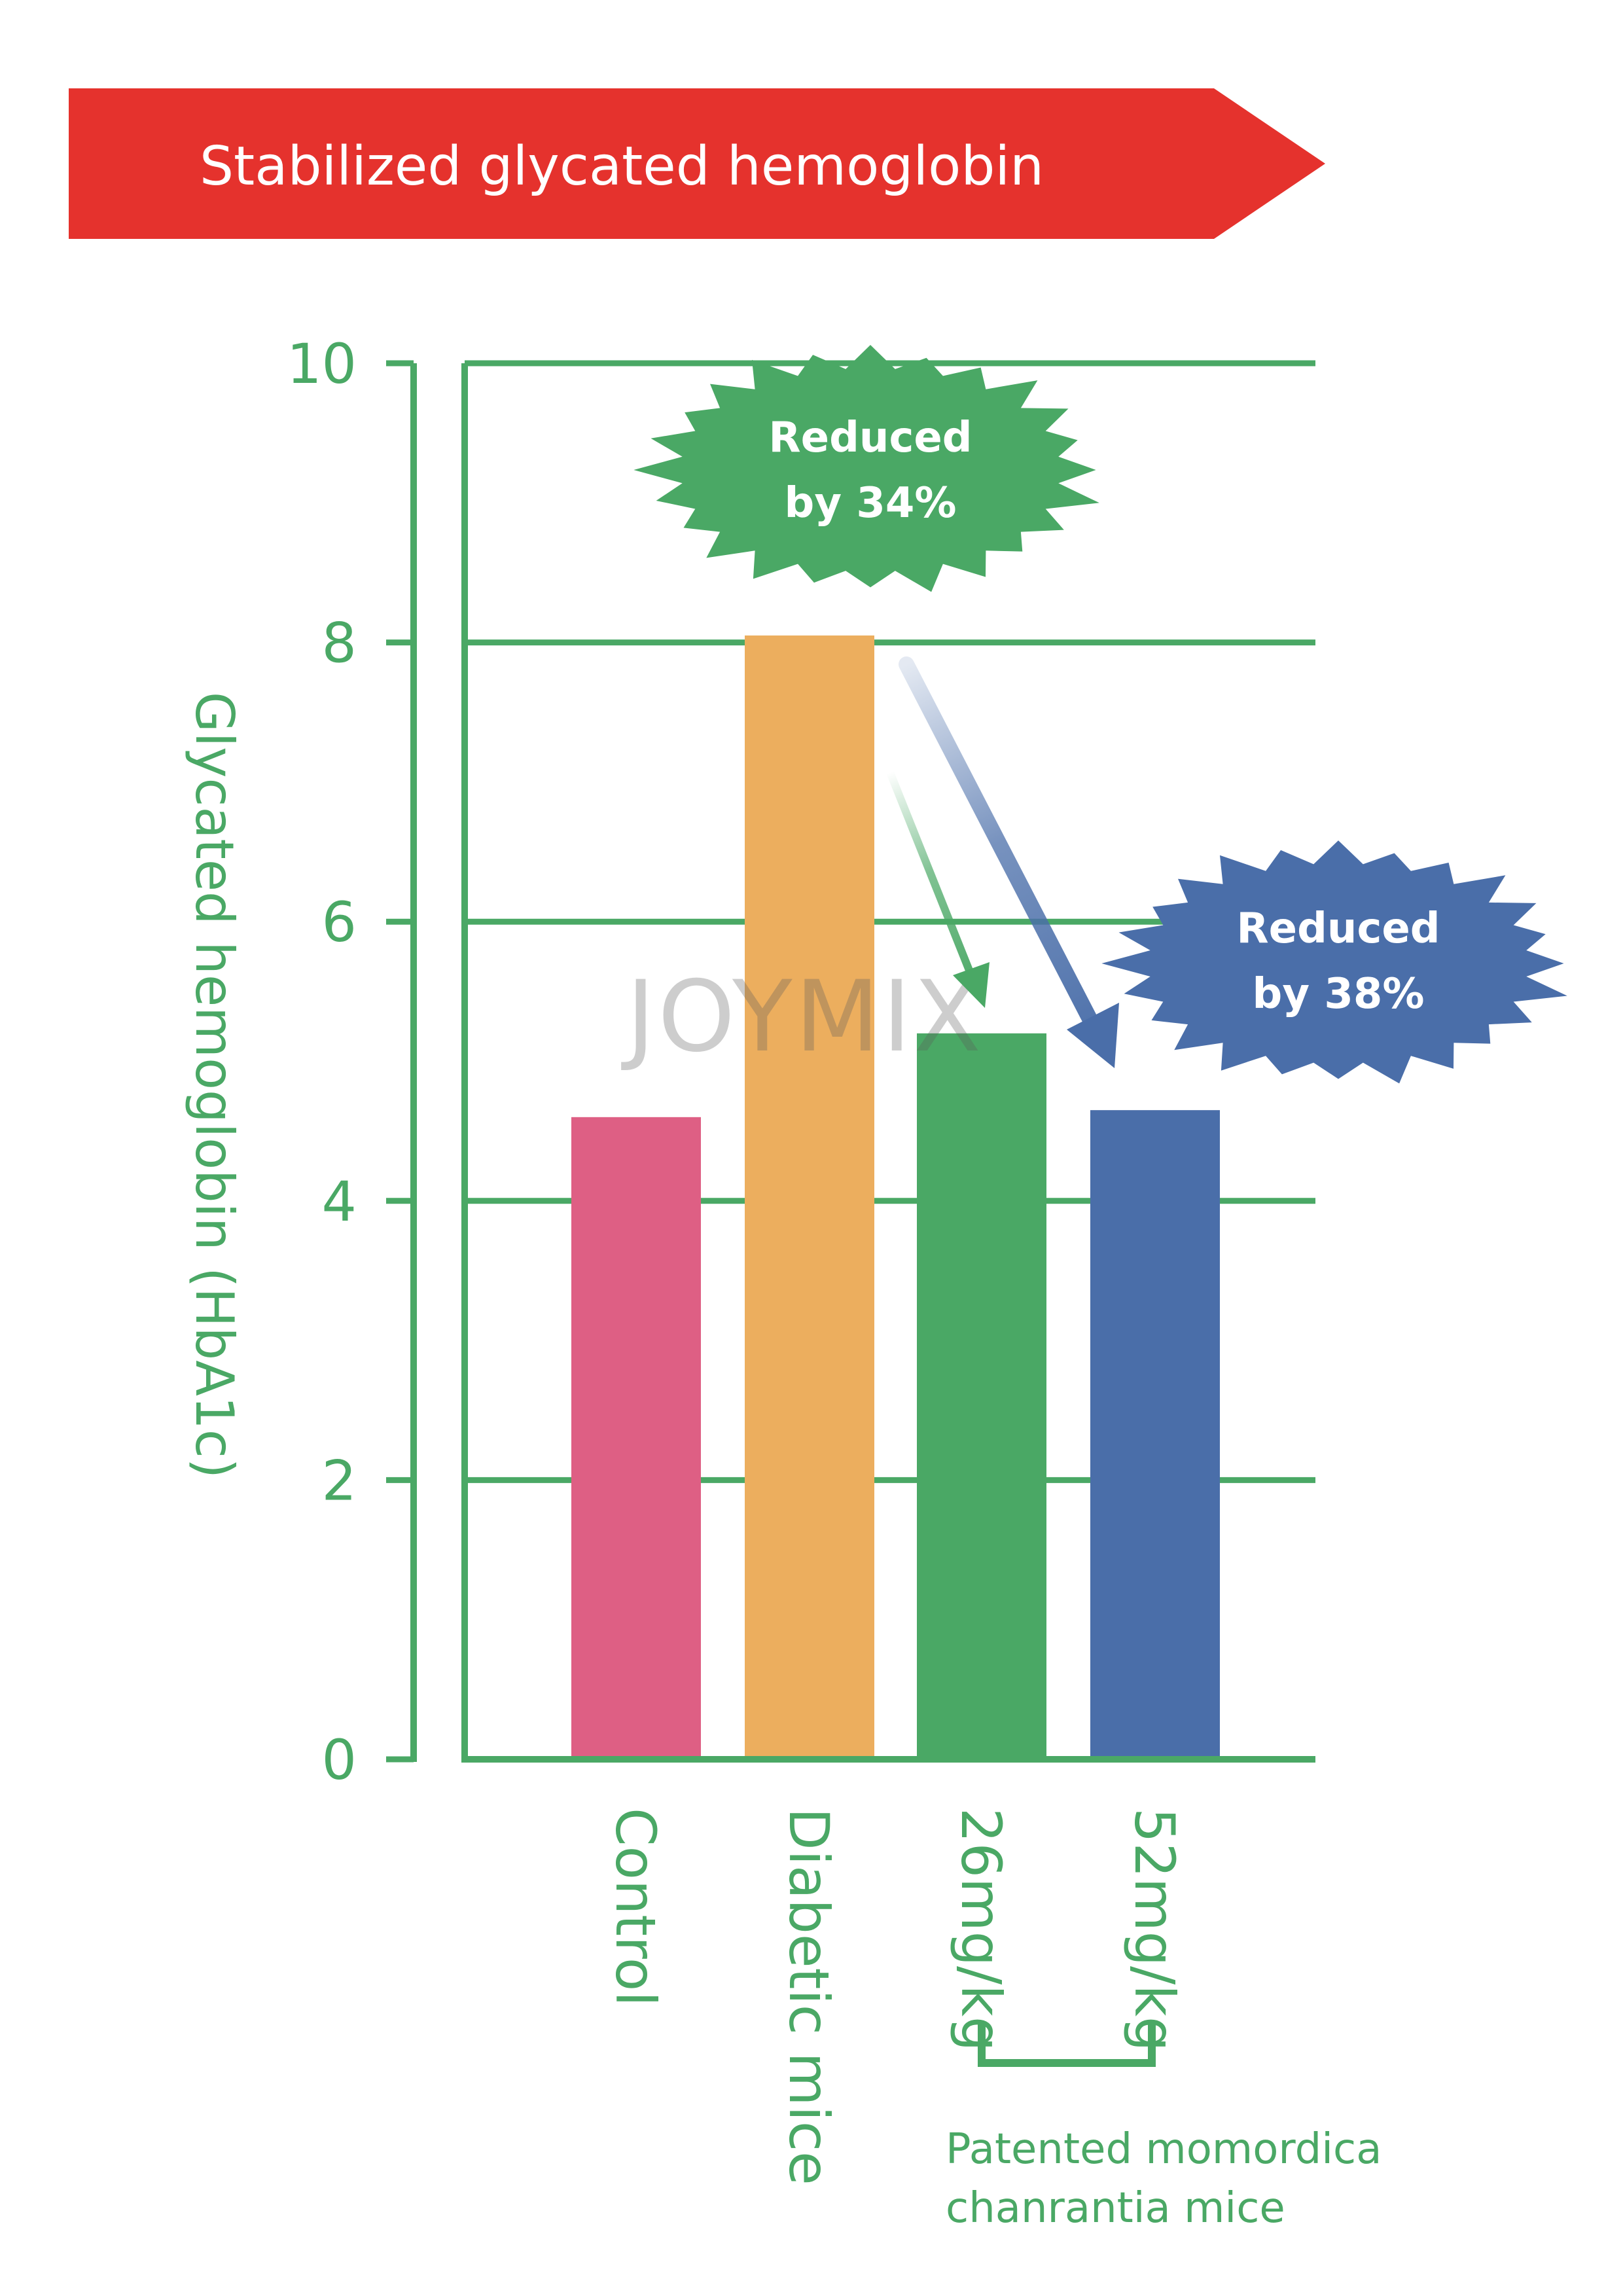  I want to click on y-tick-label: 4, so click(339, 1202).